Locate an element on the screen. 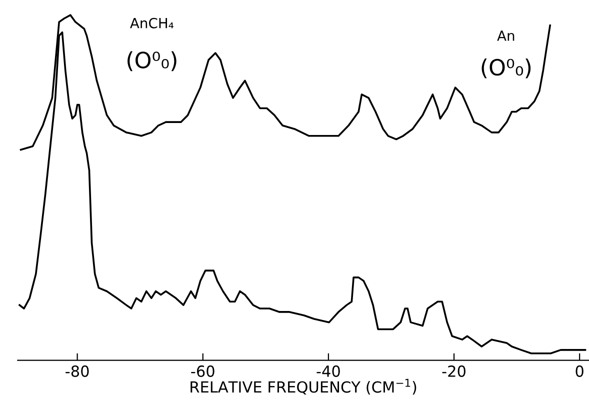  annotation: An is located at coordinates (505, 35).